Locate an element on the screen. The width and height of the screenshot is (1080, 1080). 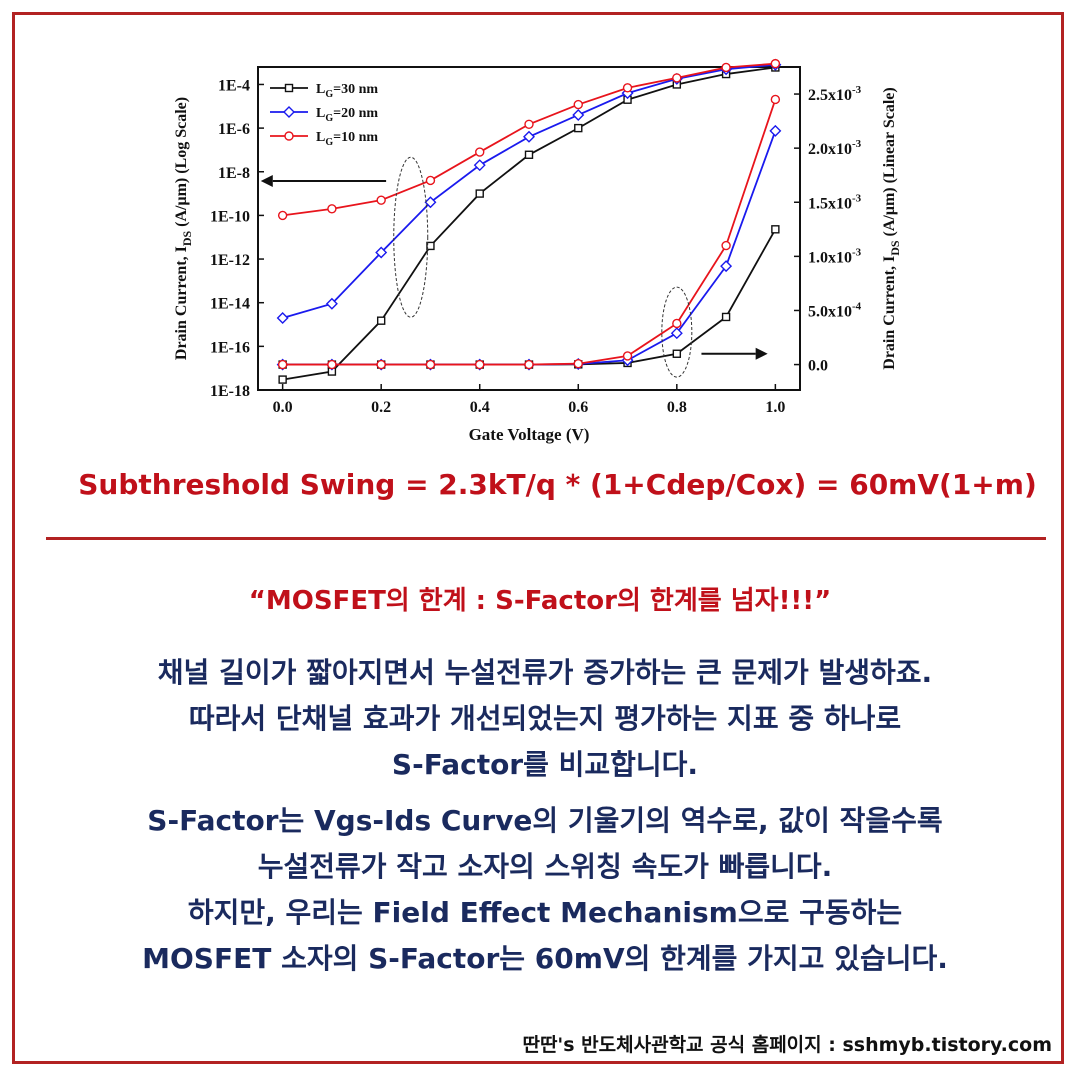
y-right-tick-label: 0.0 is located at coordinates (818, 366).